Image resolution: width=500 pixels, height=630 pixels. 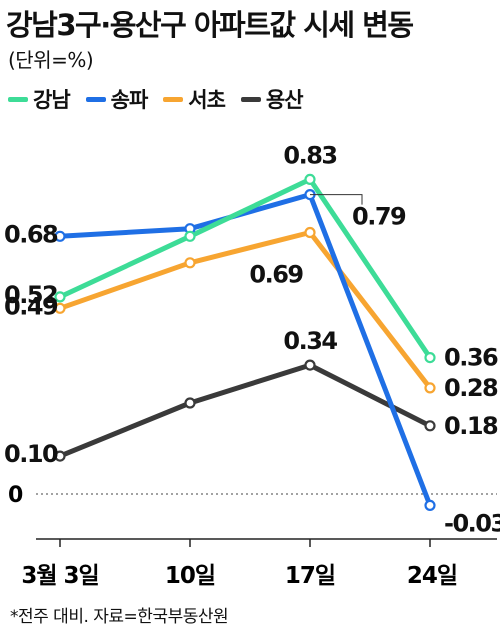 I want to click on data-label: 0.49, so click(x=31, y=306).